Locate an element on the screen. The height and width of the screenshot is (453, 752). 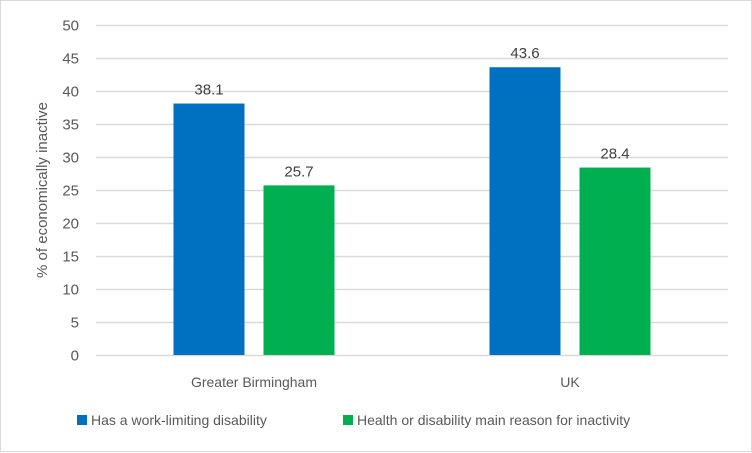
y-tick-label: 25 is located at coordinates (70, 191).